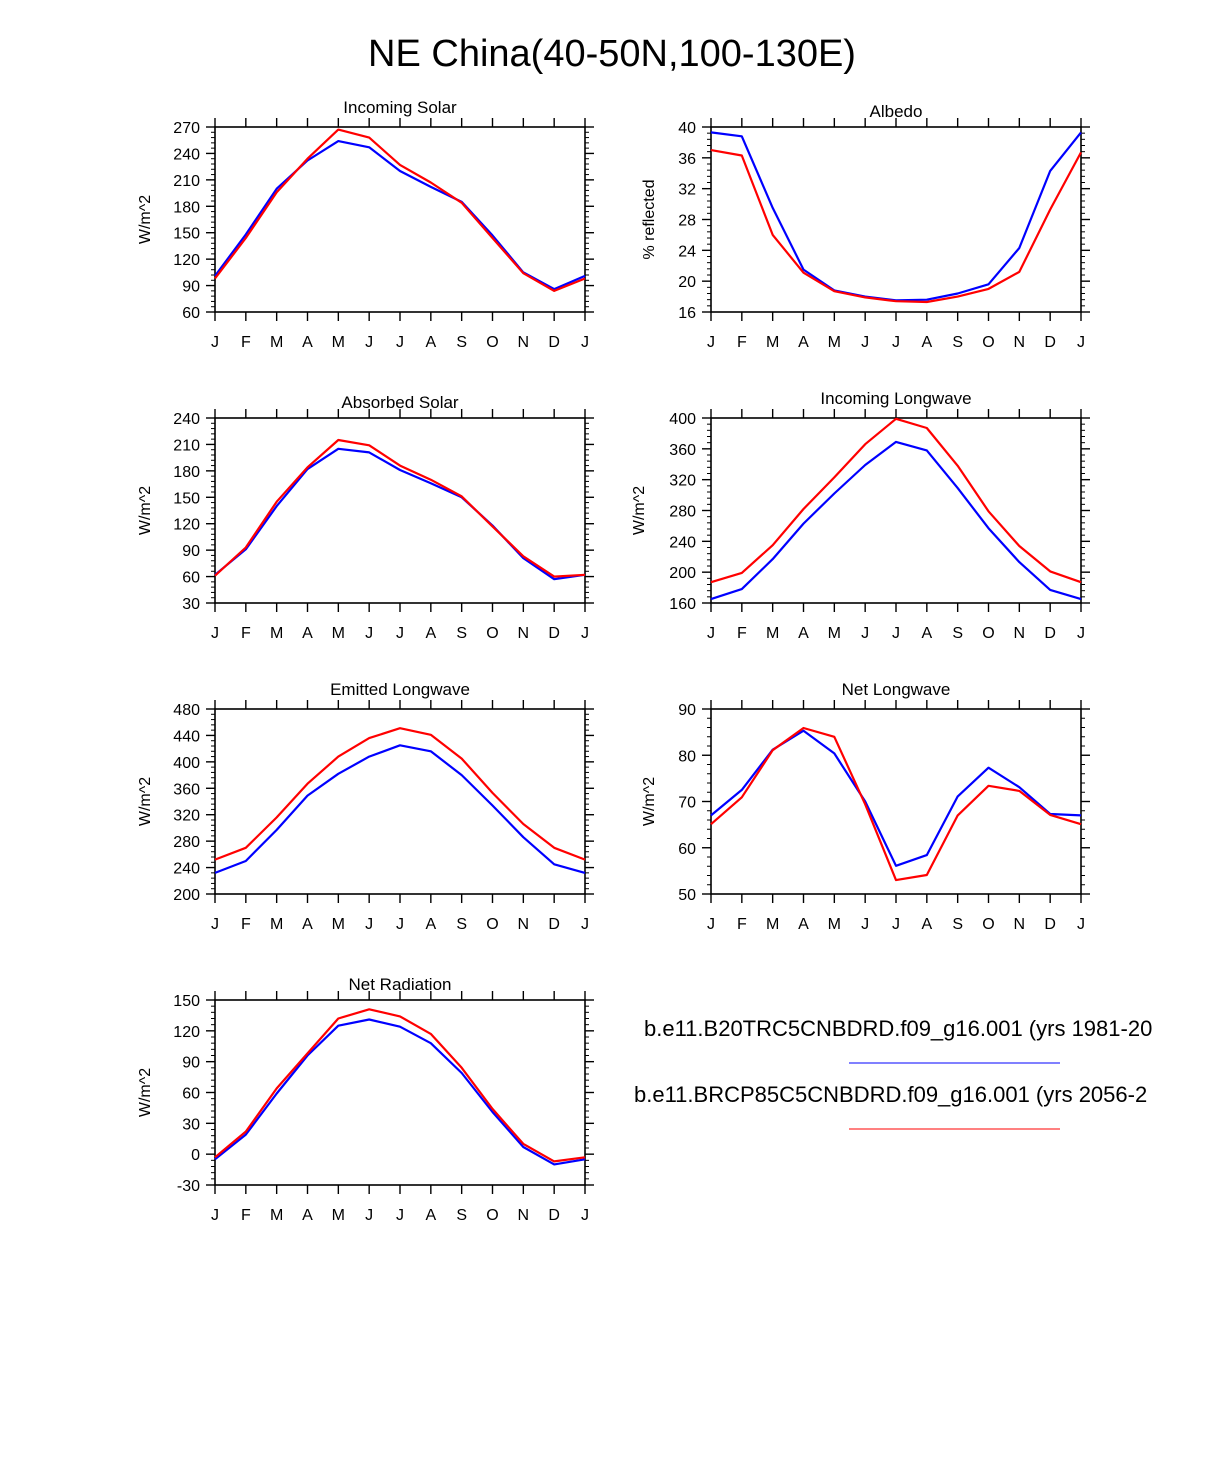  Describe the element at coordinates (400, 809) in the screenshot. I see `series-line-1-emitted-longwave` at that location.